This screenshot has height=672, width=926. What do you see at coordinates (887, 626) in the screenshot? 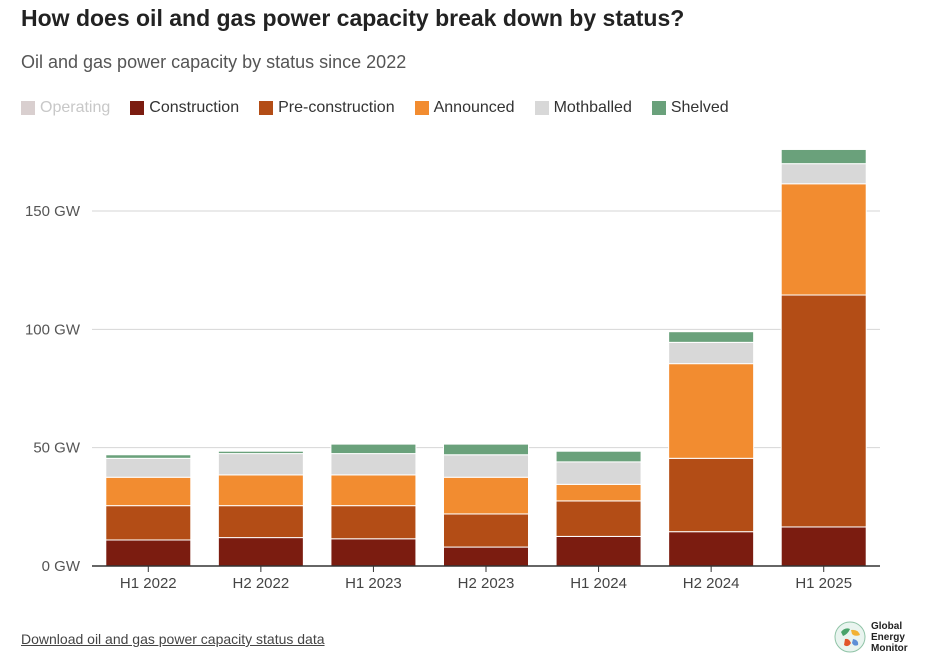
I see `logo-line: Global` at bounding box center [887, 626].